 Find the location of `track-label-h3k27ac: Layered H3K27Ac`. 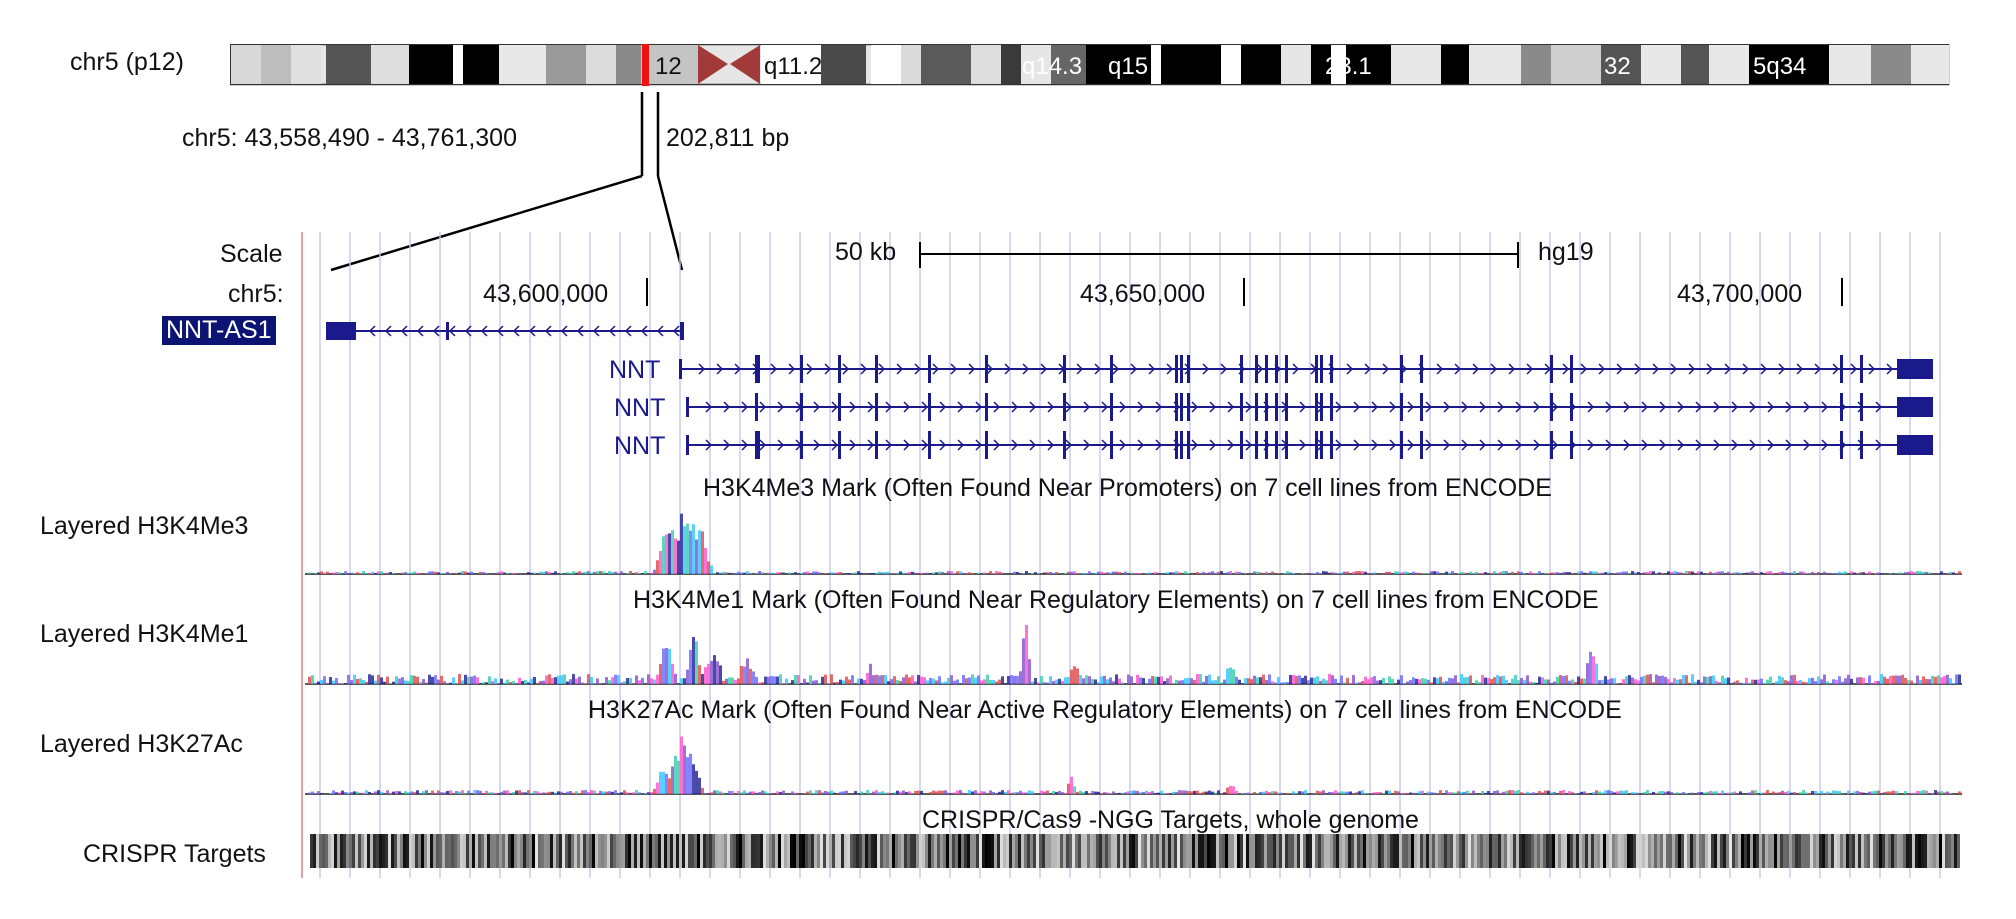

track-label-h3k27ac: Layered H3K27Ac is located at coordinates (141, 744).